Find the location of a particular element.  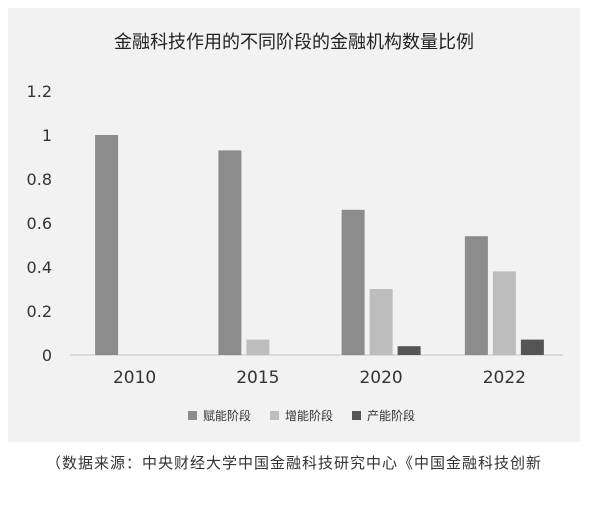

y-tick-label: 0.8 is located at coordinates (39, 179).